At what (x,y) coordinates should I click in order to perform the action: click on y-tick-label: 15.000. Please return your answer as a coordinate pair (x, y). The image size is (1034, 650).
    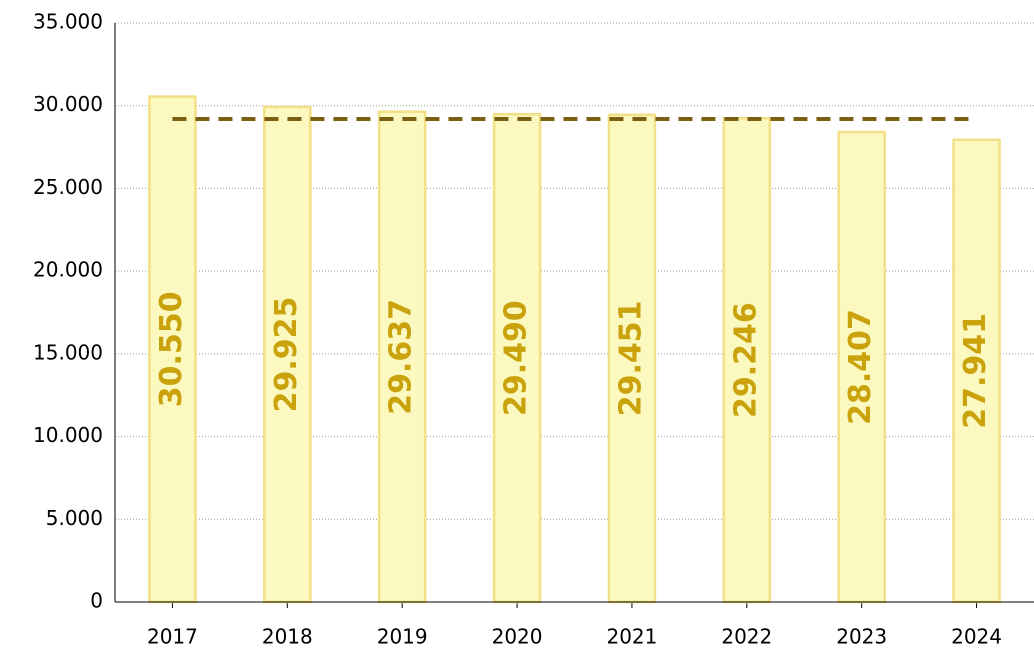
    Looking at the image, I should click on (68, 352).